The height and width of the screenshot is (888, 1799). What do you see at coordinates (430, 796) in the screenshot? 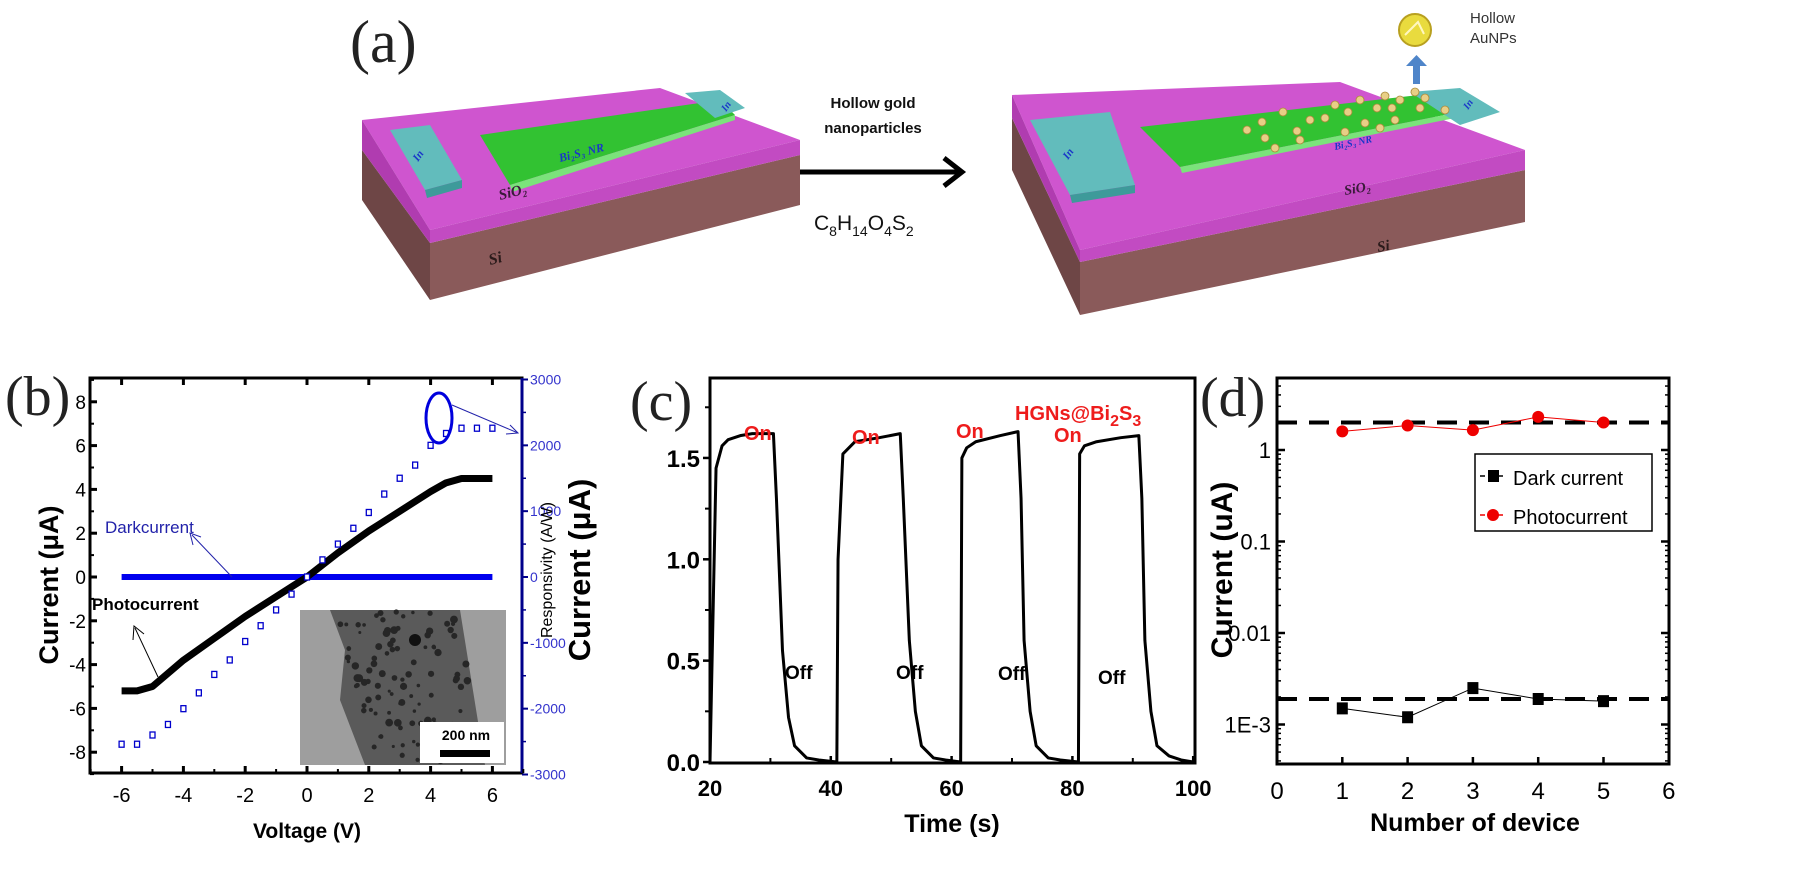
I see `x-tick-label: 4` at bounding box center [430, 796].